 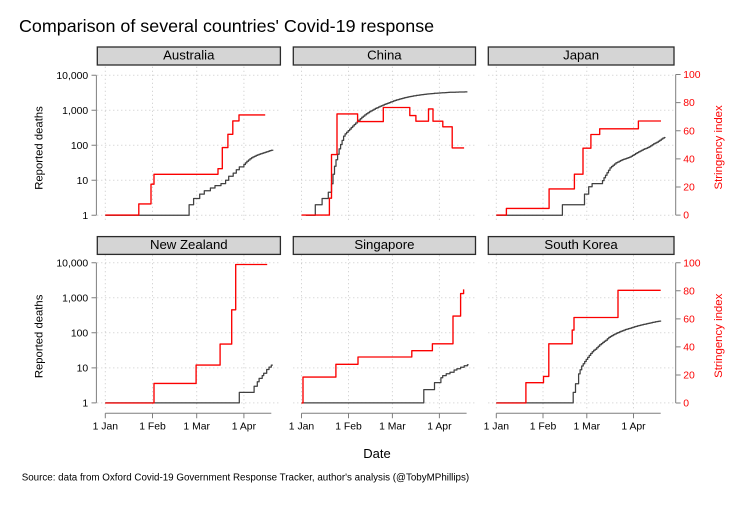 What do you see at coordinates (376, 453) in the screenshot?
I see `svg-text: Date` at bounding box center [376, 453].